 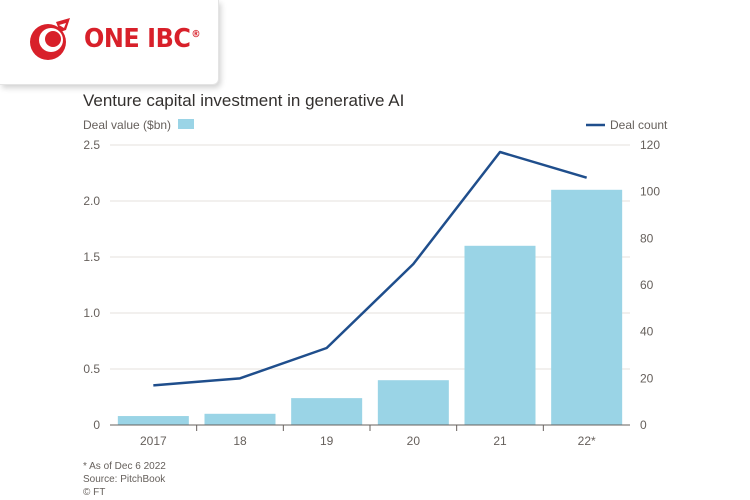 I want to click on y-left-tick-label: 0.5, so click(x=91, y=369).